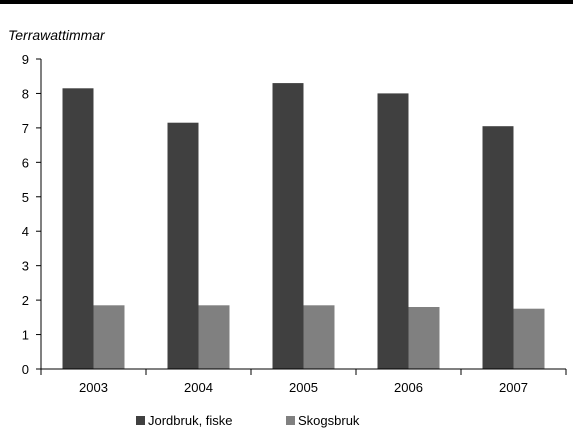  Describe the element at coordinates (424, 338) in the screenshot. I see `bar-skogsbruk-2006` at that location.